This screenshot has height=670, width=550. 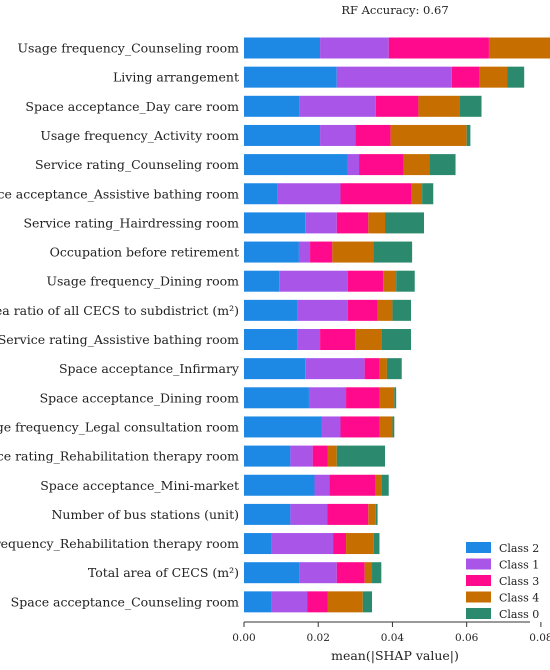 I want to click on category-label: Usage frequency_Dining room, so click(x=142, y=281).